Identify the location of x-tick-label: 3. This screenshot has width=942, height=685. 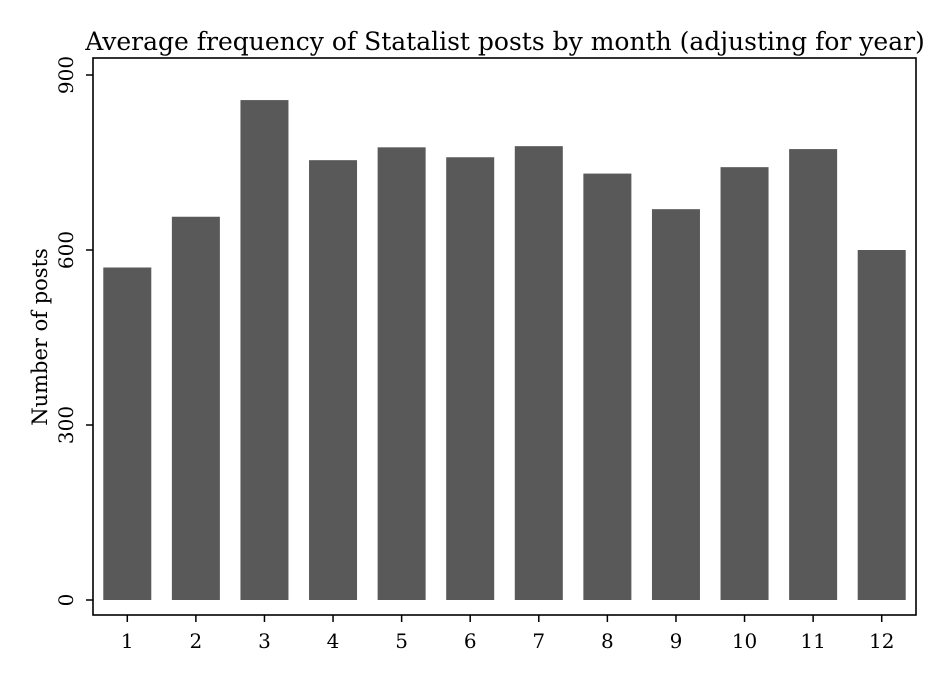
(264, 641).